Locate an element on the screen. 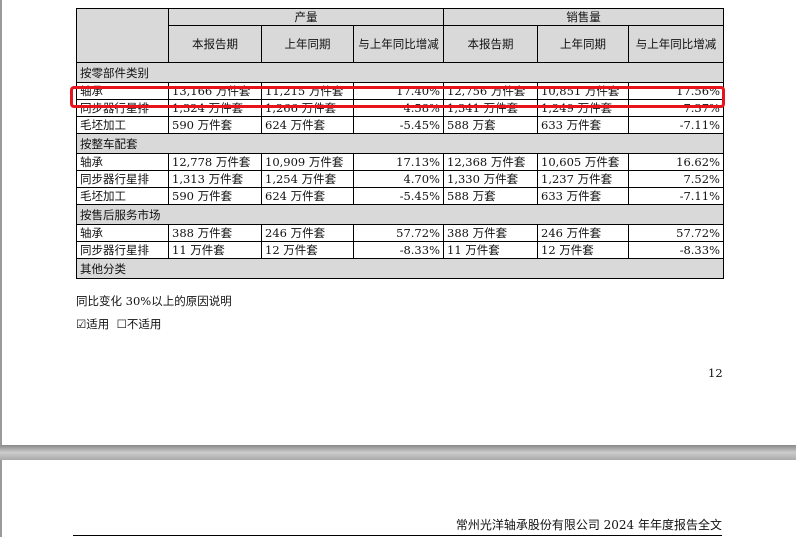 The width and height of the screenshot is (796, 537). cell: 1,313 万件套 is located at coordinates (215, 179).